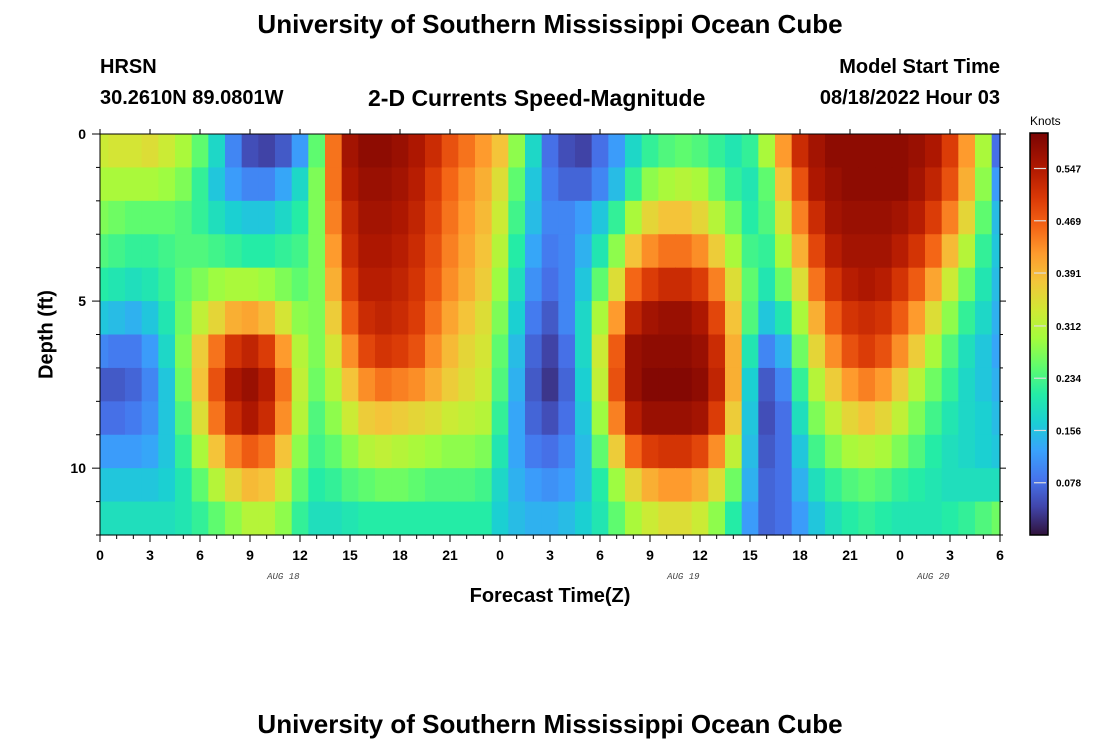 Image resolution: width=1100 pixels, height=750 pixels. I want to click on colorbar-tick-label: 0.078, so click(1068, 484).